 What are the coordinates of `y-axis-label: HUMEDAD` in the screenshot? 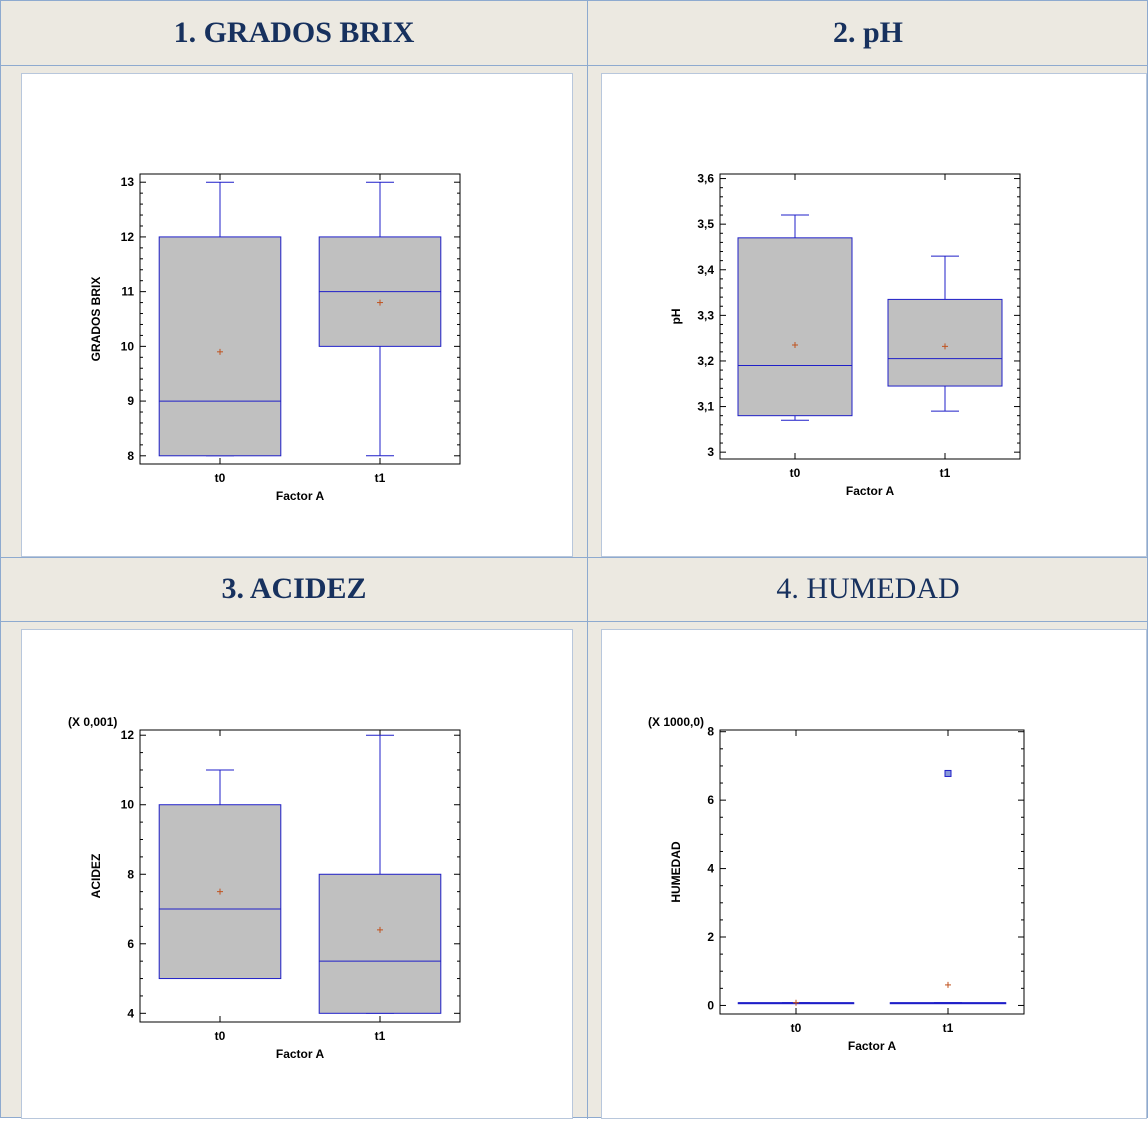 It's located at (676, 872).